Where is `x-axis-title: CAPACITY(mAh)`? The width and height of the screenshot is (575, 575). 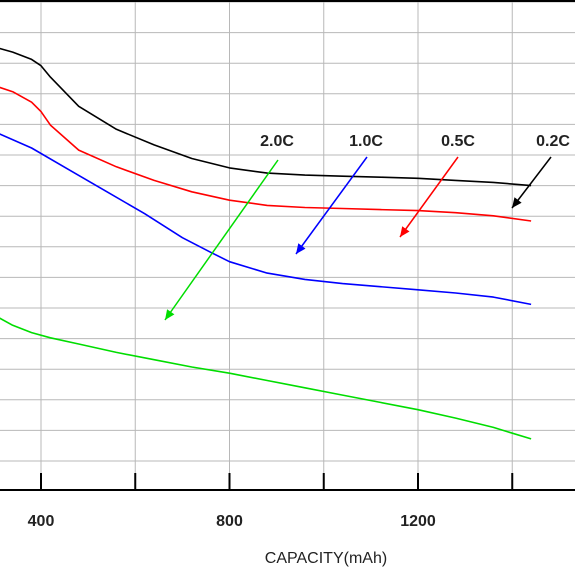 x-axis-title: CAPACITY(mAh) is located at coordinates (326, 558).